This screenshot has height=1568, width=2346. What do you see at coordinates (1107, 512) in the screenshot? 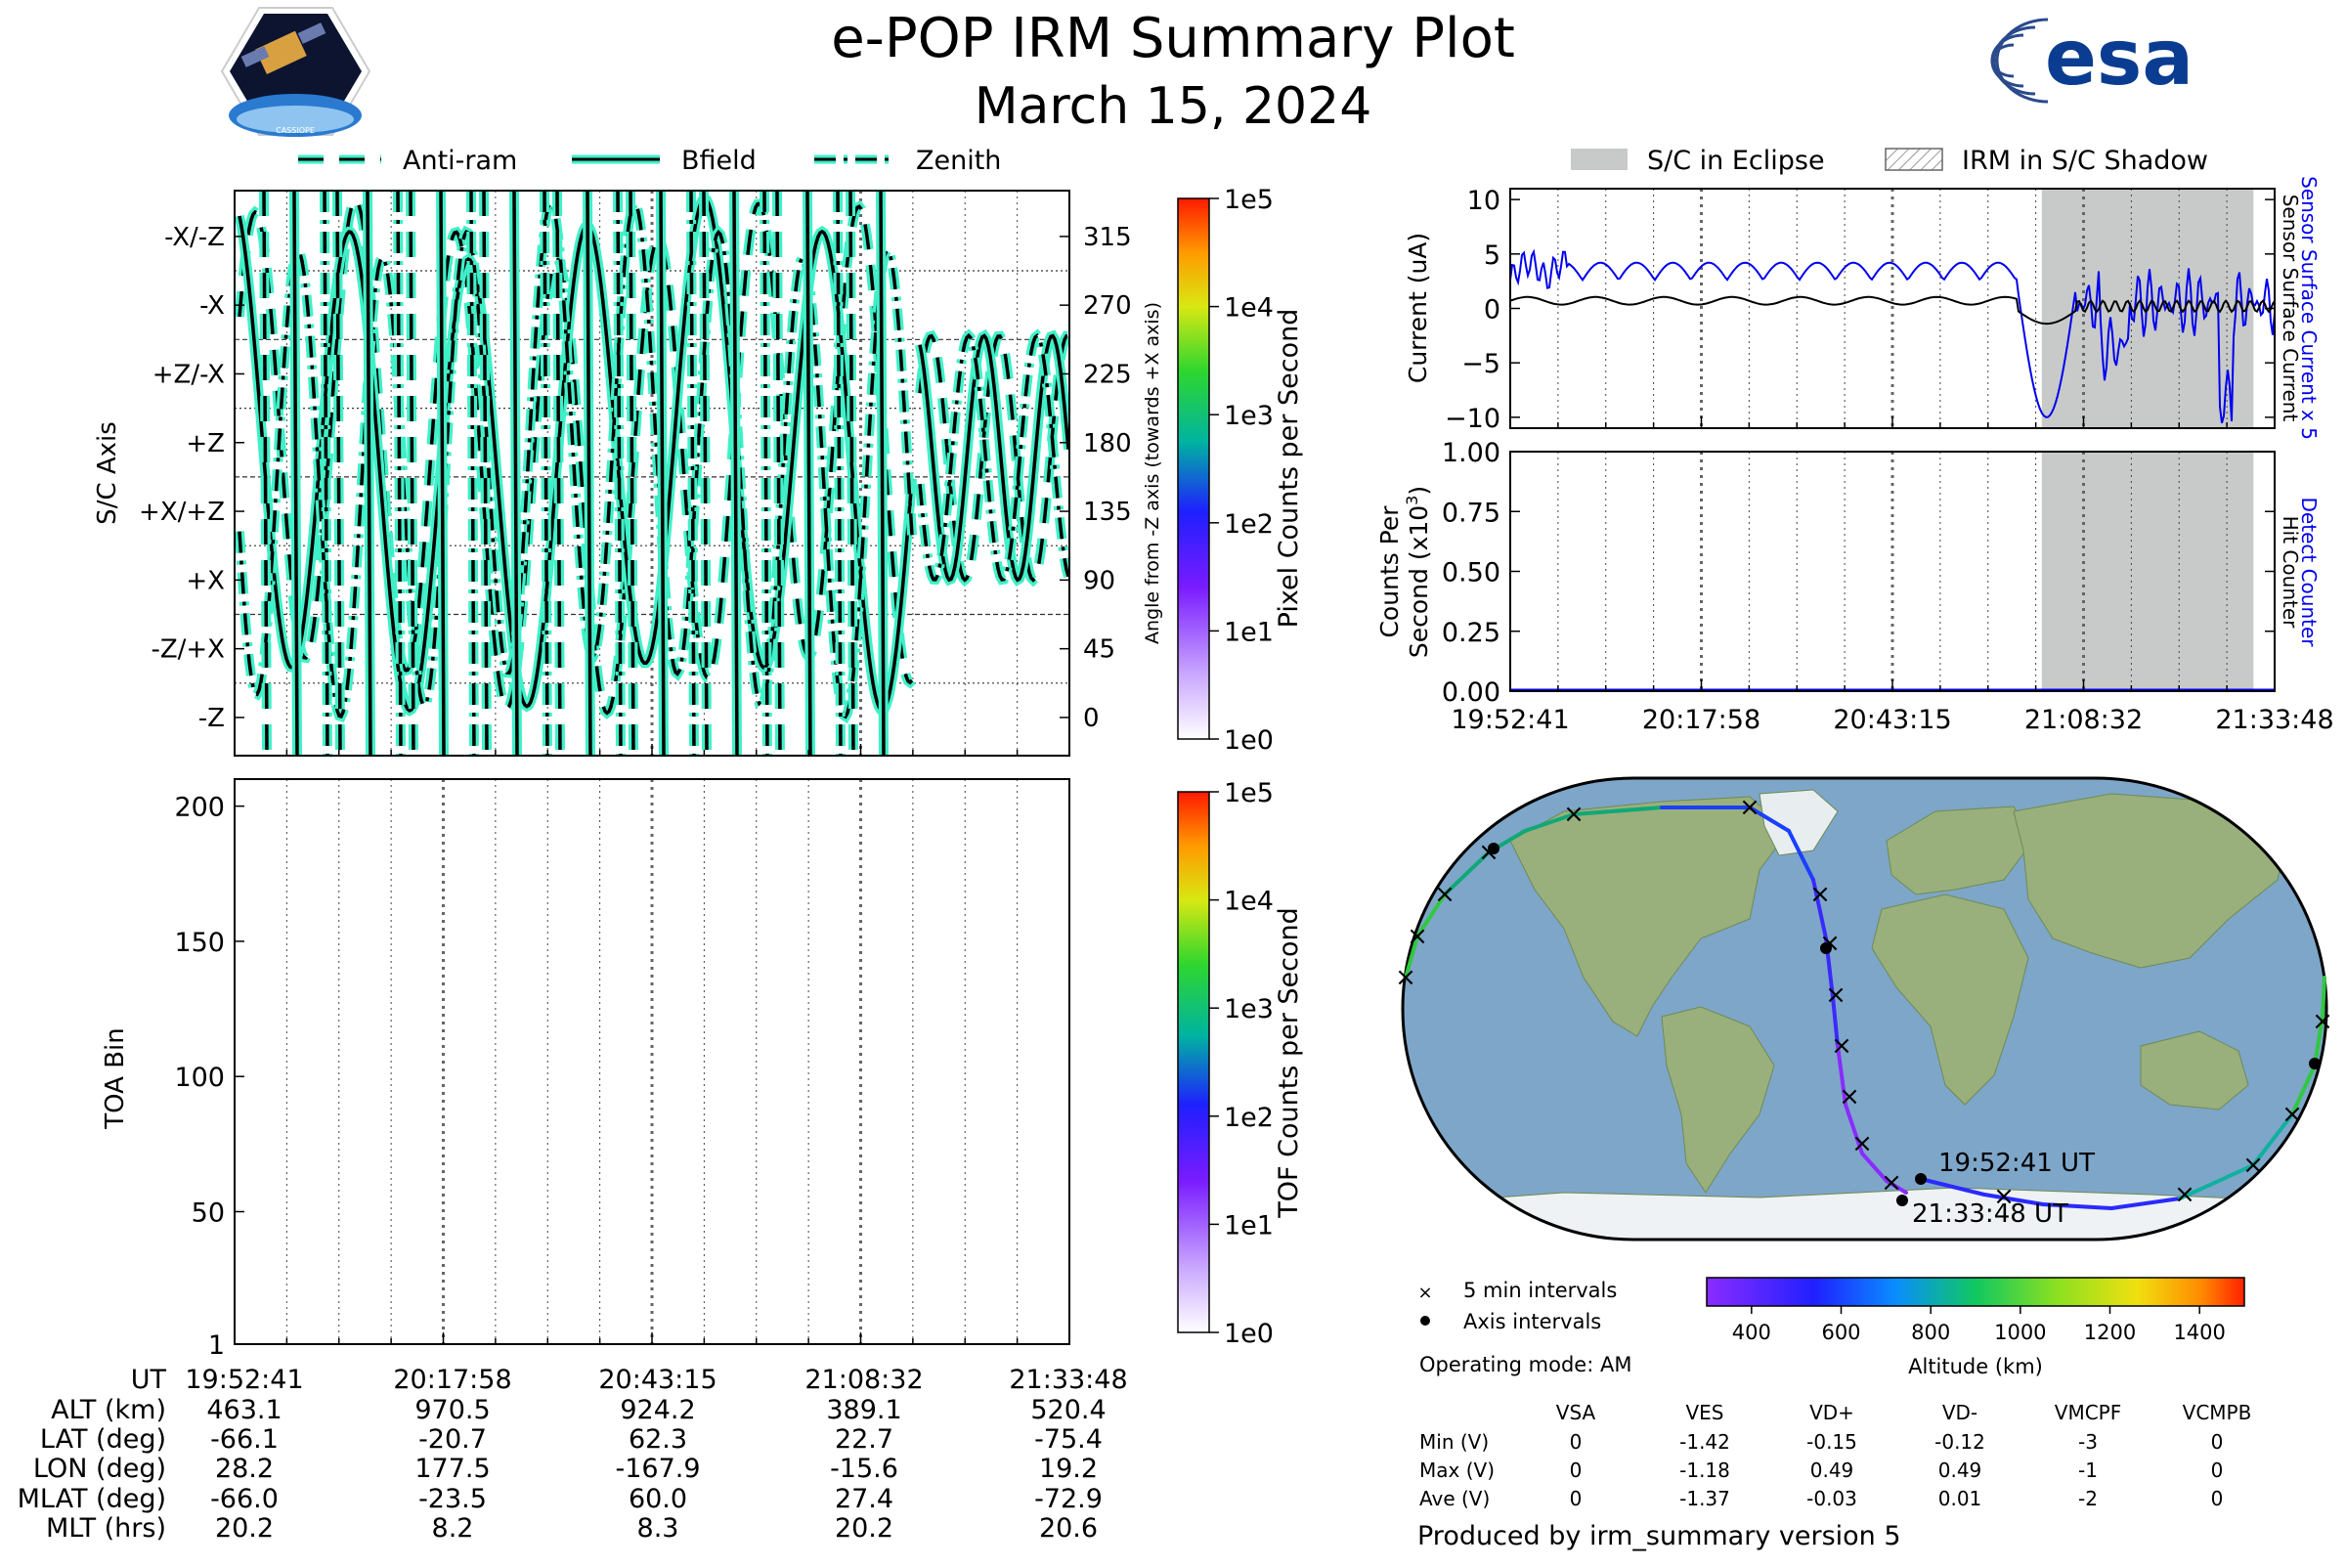
I see `angle-tick-label: 135` at bounding box center [1107, 512].